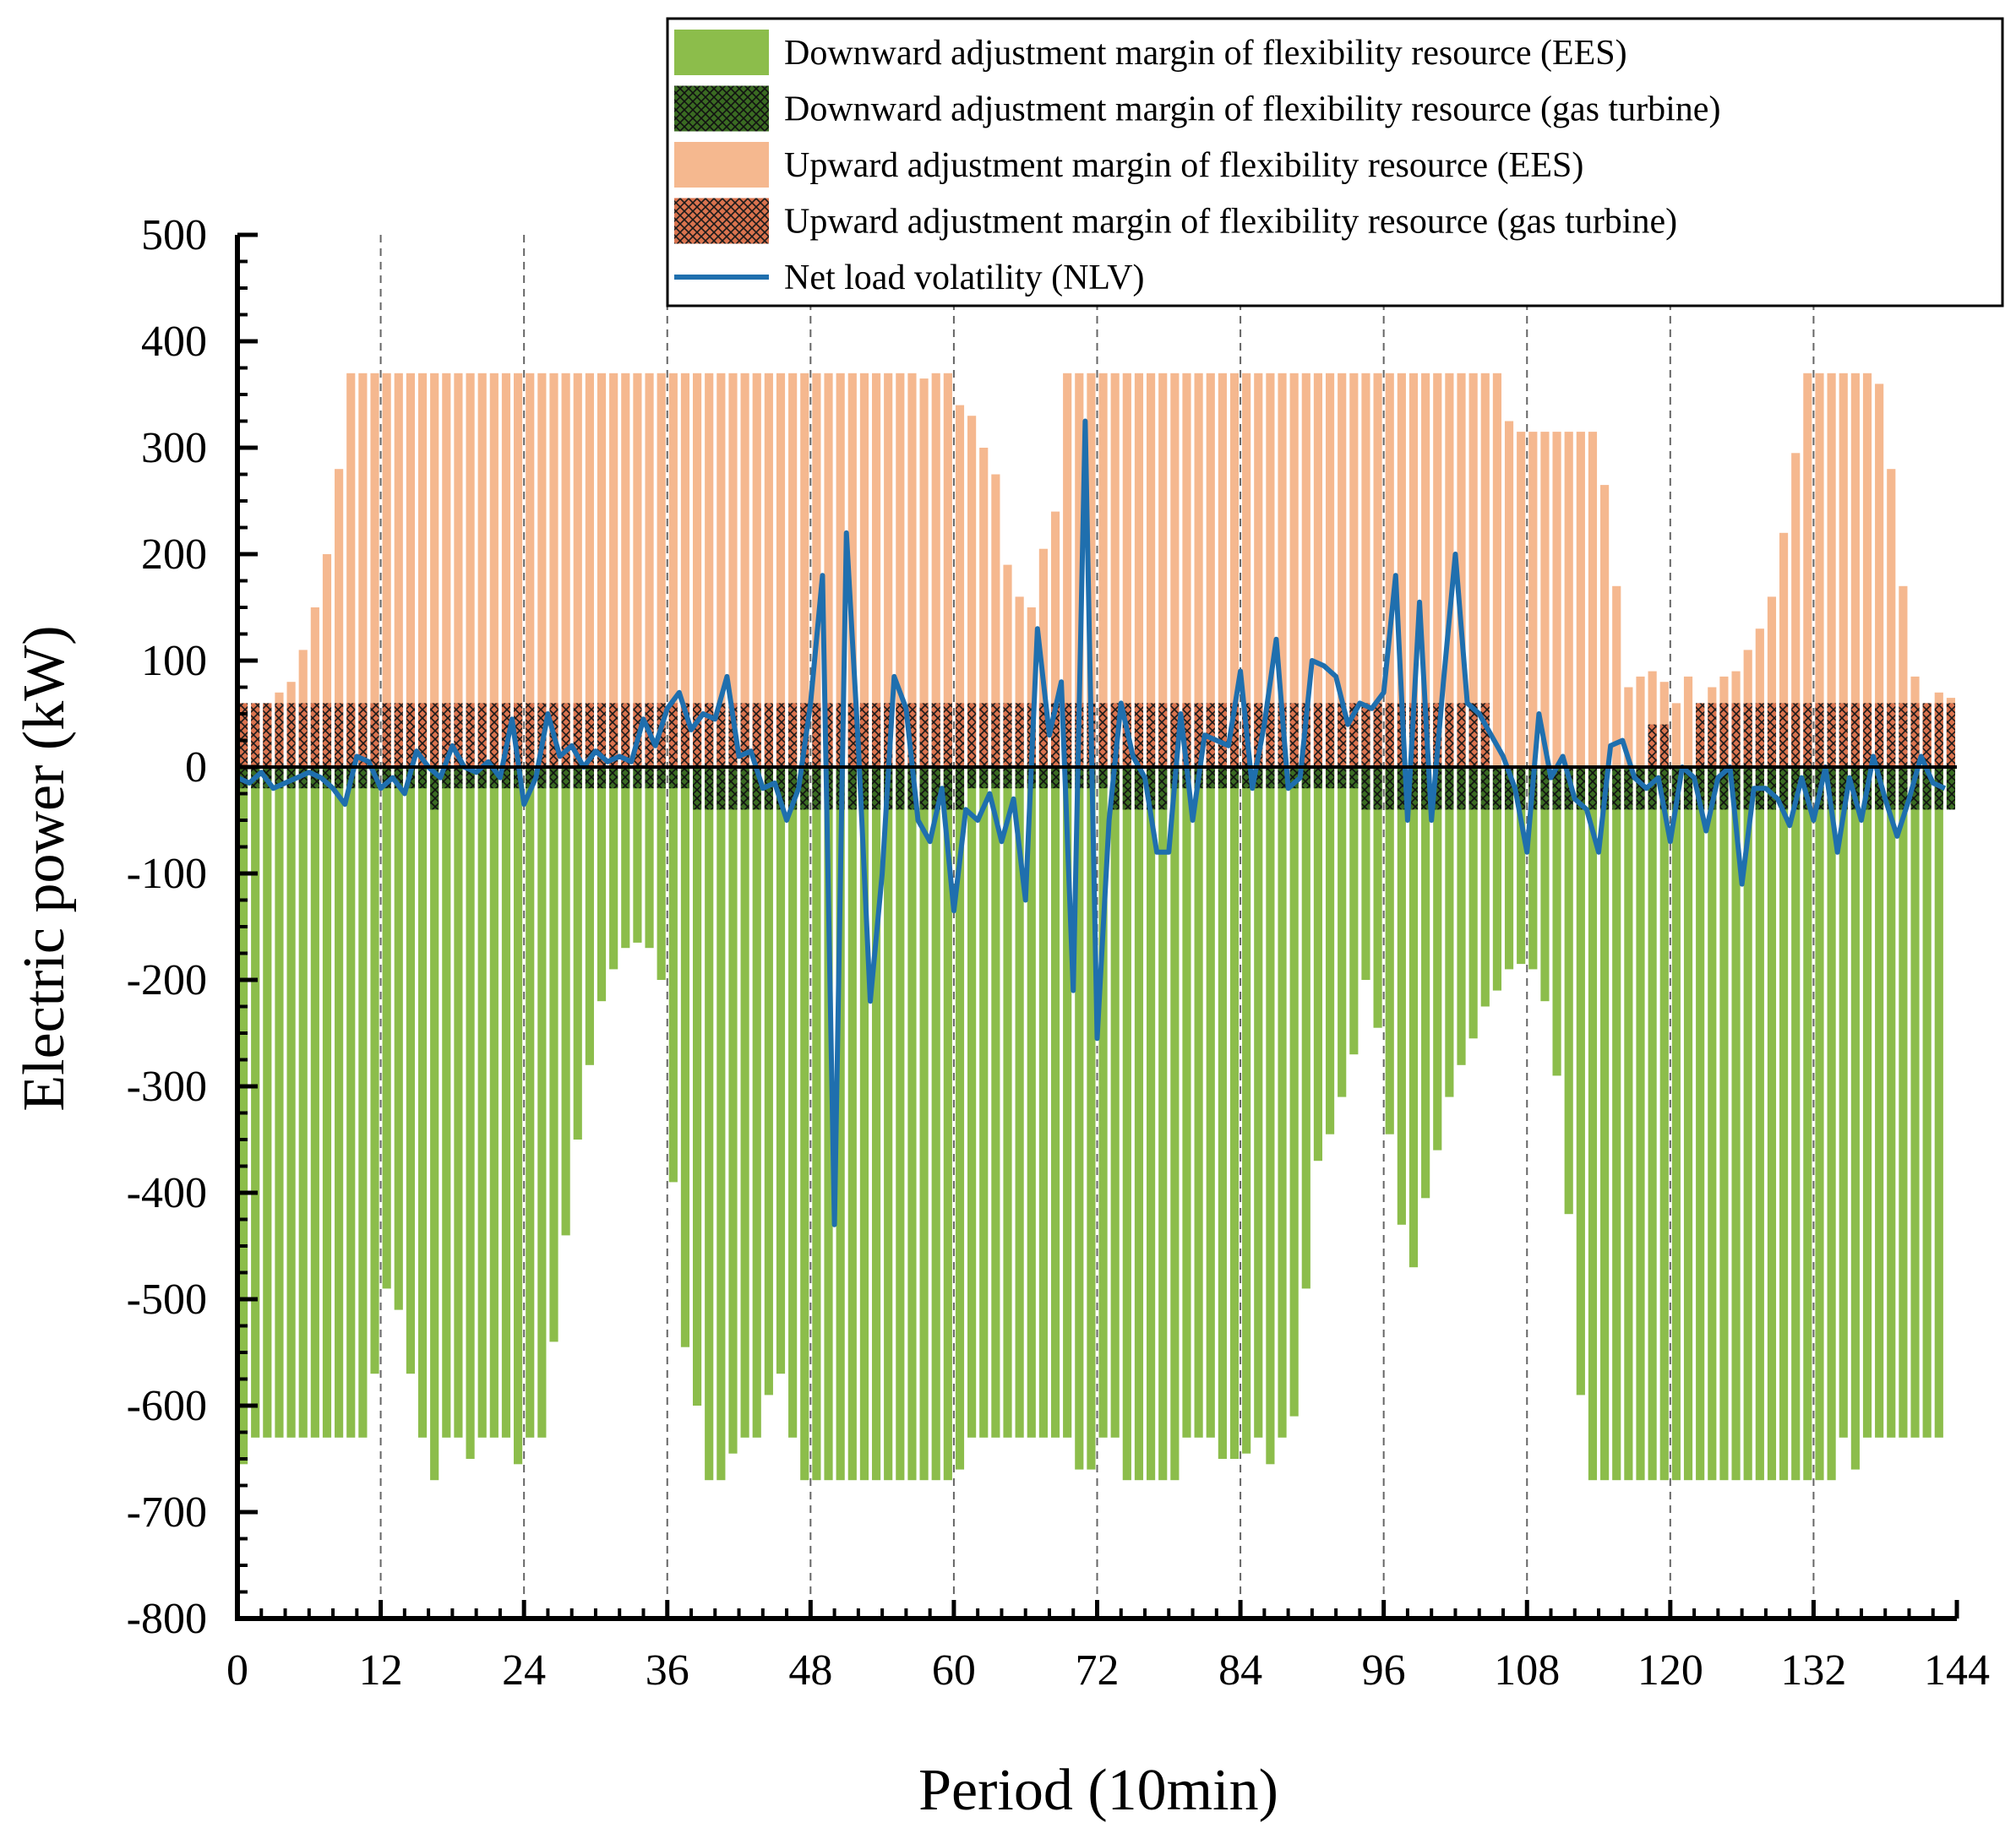 Image resolution: width=2016 pixels, height=1839 pixels. What do you see at coordinates (174, 342) in the screenshot?
I see `y-tick-label: 400` at bounding box center [174, 342].